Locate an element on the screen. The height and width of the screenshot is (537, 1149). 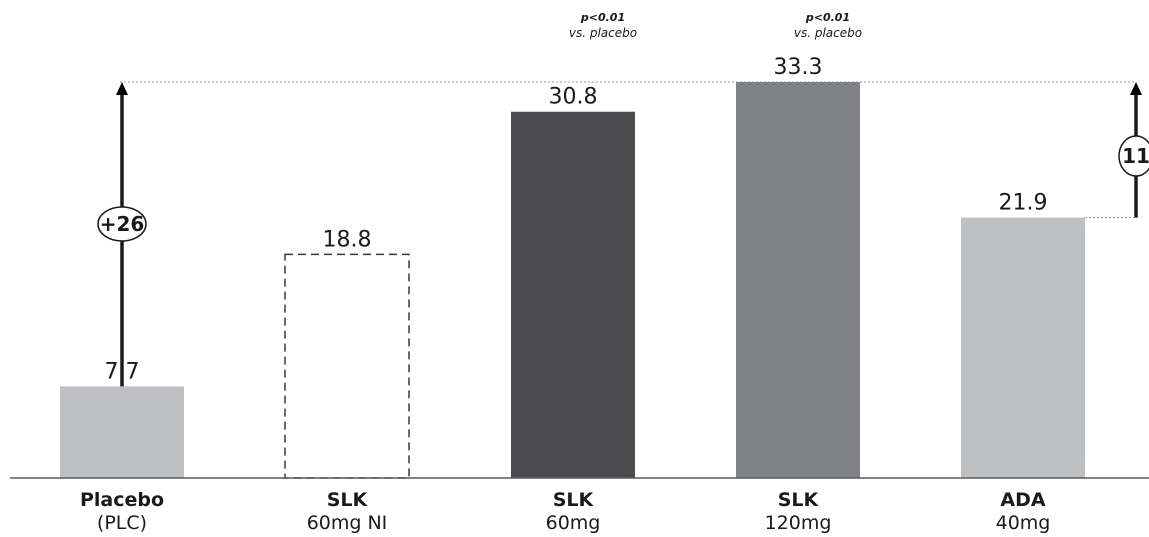
category-label-3: SLK is located at coordinates (799, 500).